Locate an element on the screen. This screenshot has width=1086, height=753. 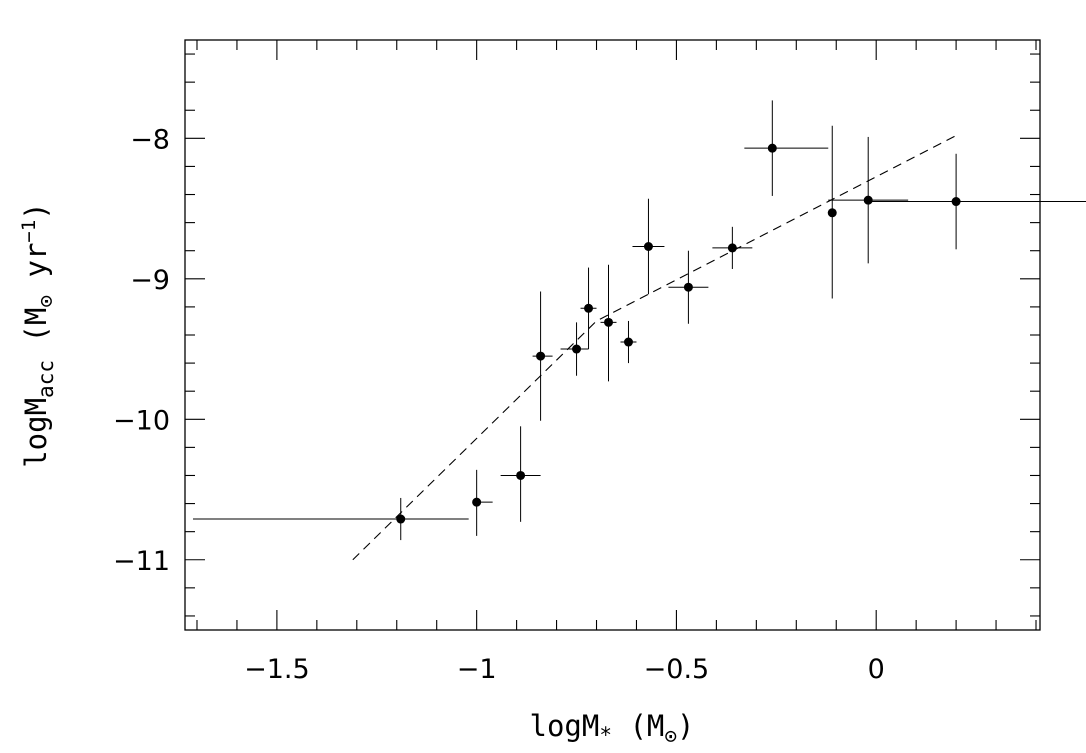
y-axis-title-main: logM is located at coordinates (36, 433).